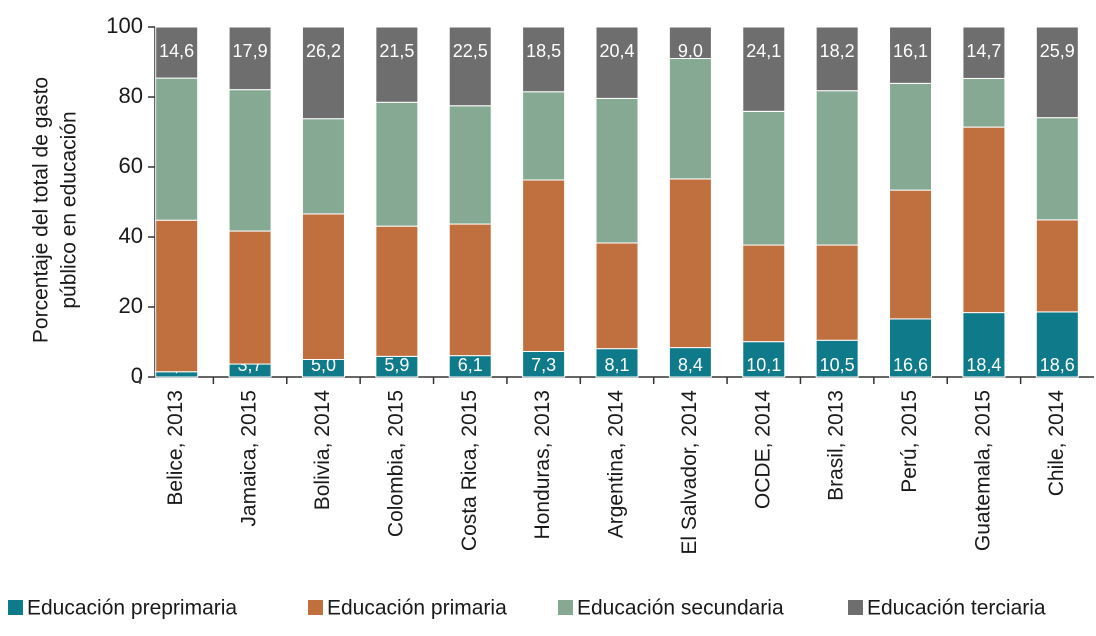 The height and width of the screenshot is (636, 1096). Describe the element at coordinates (470, 365) in the screenshot. I see `value-label: 6,1` at that location.